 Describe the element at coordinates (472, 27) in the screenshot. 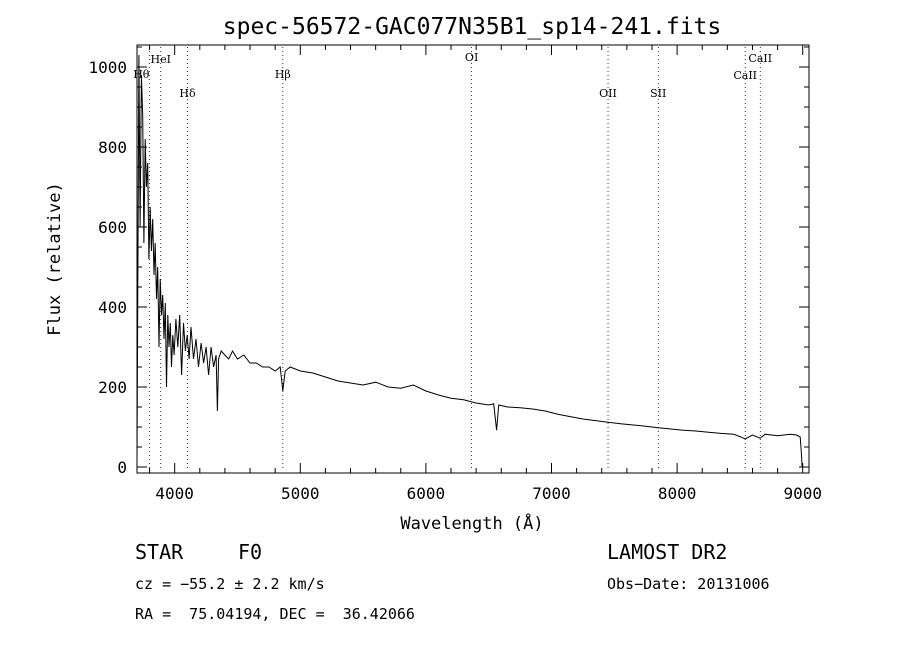

I see `chart-title: spec-56572-GAC077N35B1_sp14-241.fits` at that location.